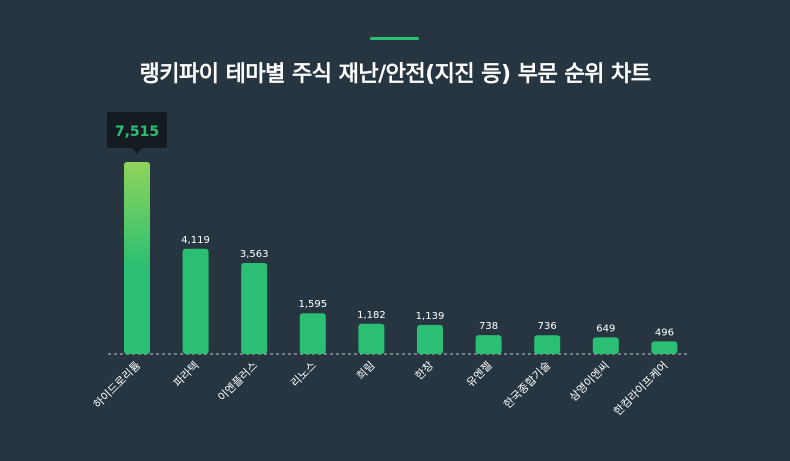 The image size is (790, 461). What do you see at coordinates (186, 374) in the screenshot?
I see `category-label-2: 파라텍` at bounding box center [186, 374].